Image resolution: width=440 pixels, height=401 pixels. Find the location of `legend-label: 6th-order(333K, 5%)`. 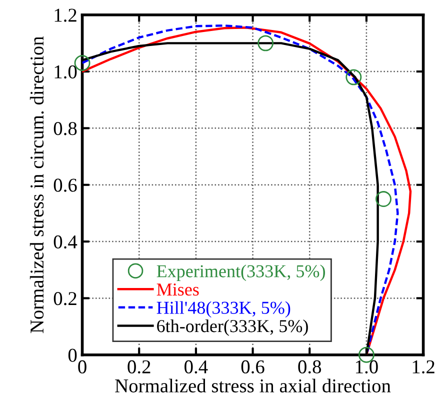

legend-label: 6th-order(333K, 5%) is located at coordinates (232, 327).